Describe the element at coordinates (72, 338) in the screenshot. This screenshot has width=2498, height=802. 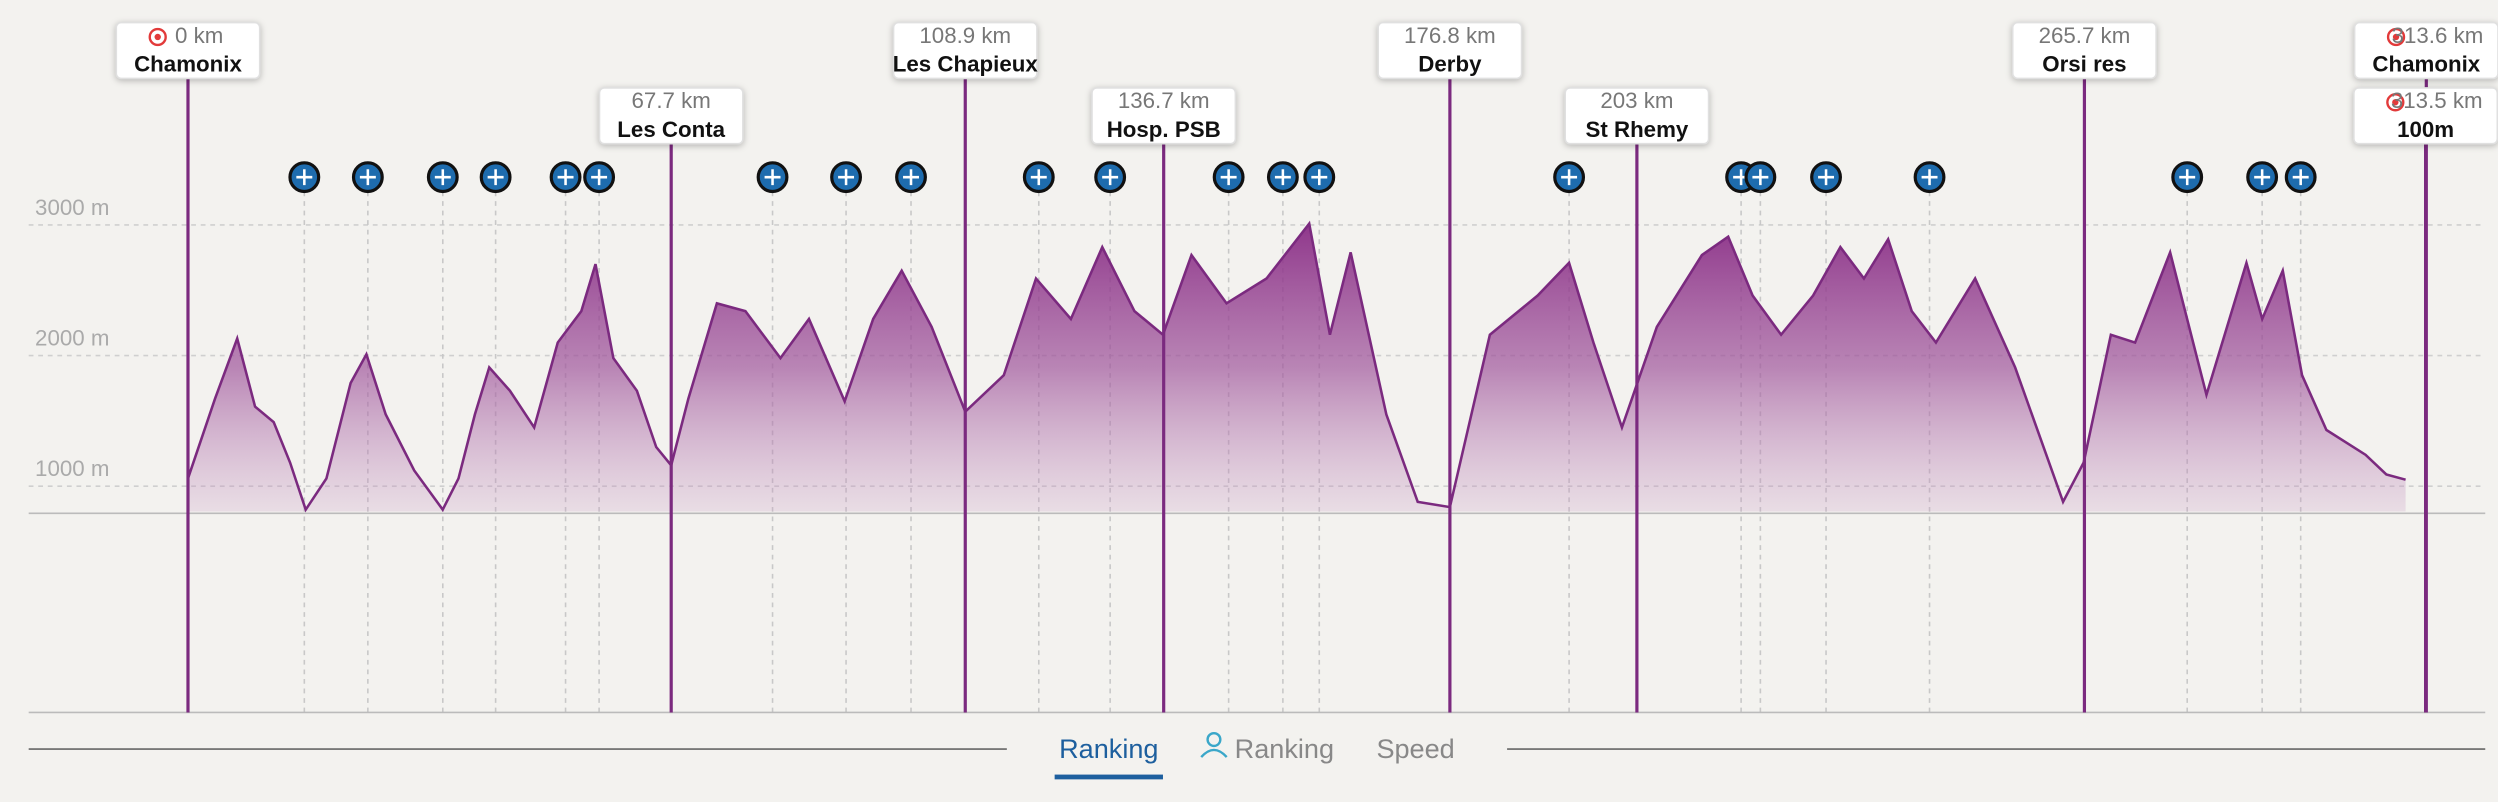
I see `y-tick-label: 2000 m` at that location.